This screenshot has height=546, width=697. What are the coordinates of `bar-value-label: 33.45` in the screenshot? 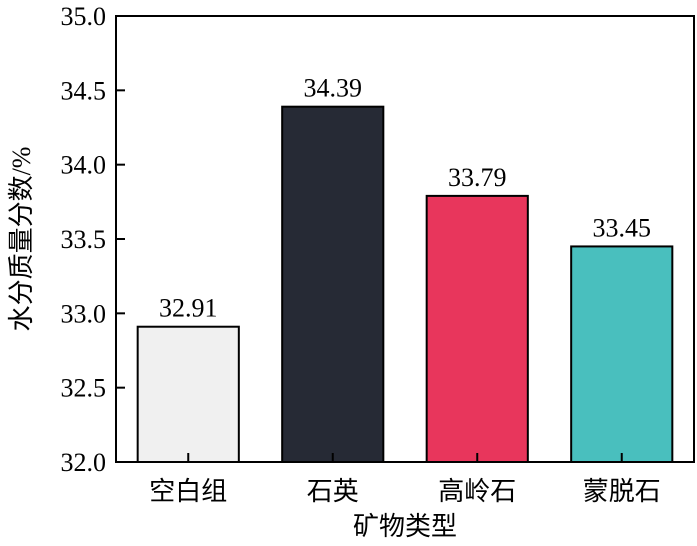 It's located at (622, 227).